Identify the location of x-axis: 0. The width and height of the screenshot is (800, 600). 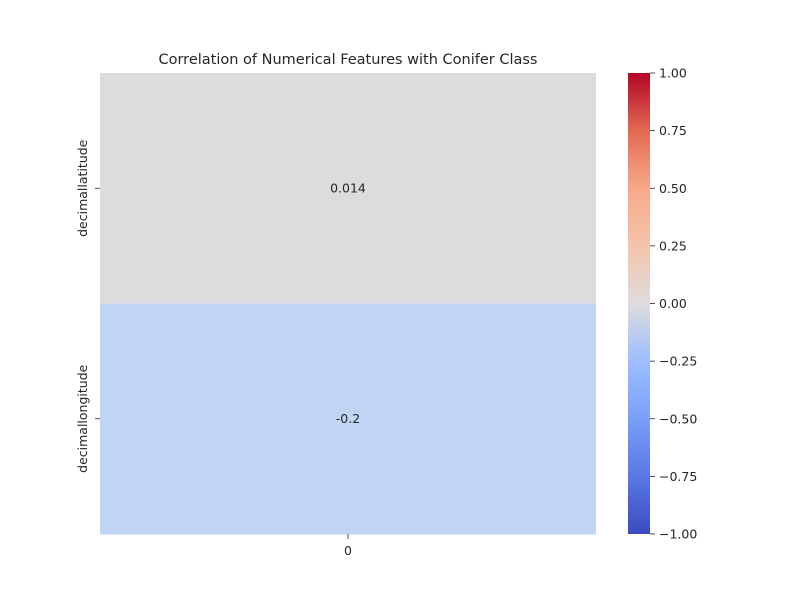
(348, 546).